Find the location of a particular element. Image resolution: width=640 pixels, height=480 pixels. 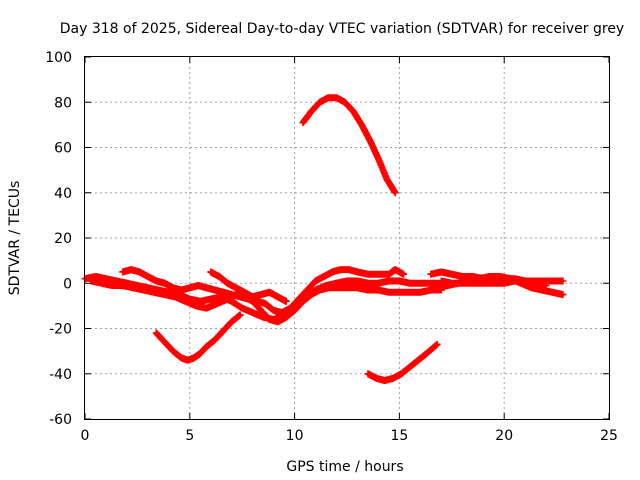

x-tick-label: 20 is located at coordinates (504, 436).